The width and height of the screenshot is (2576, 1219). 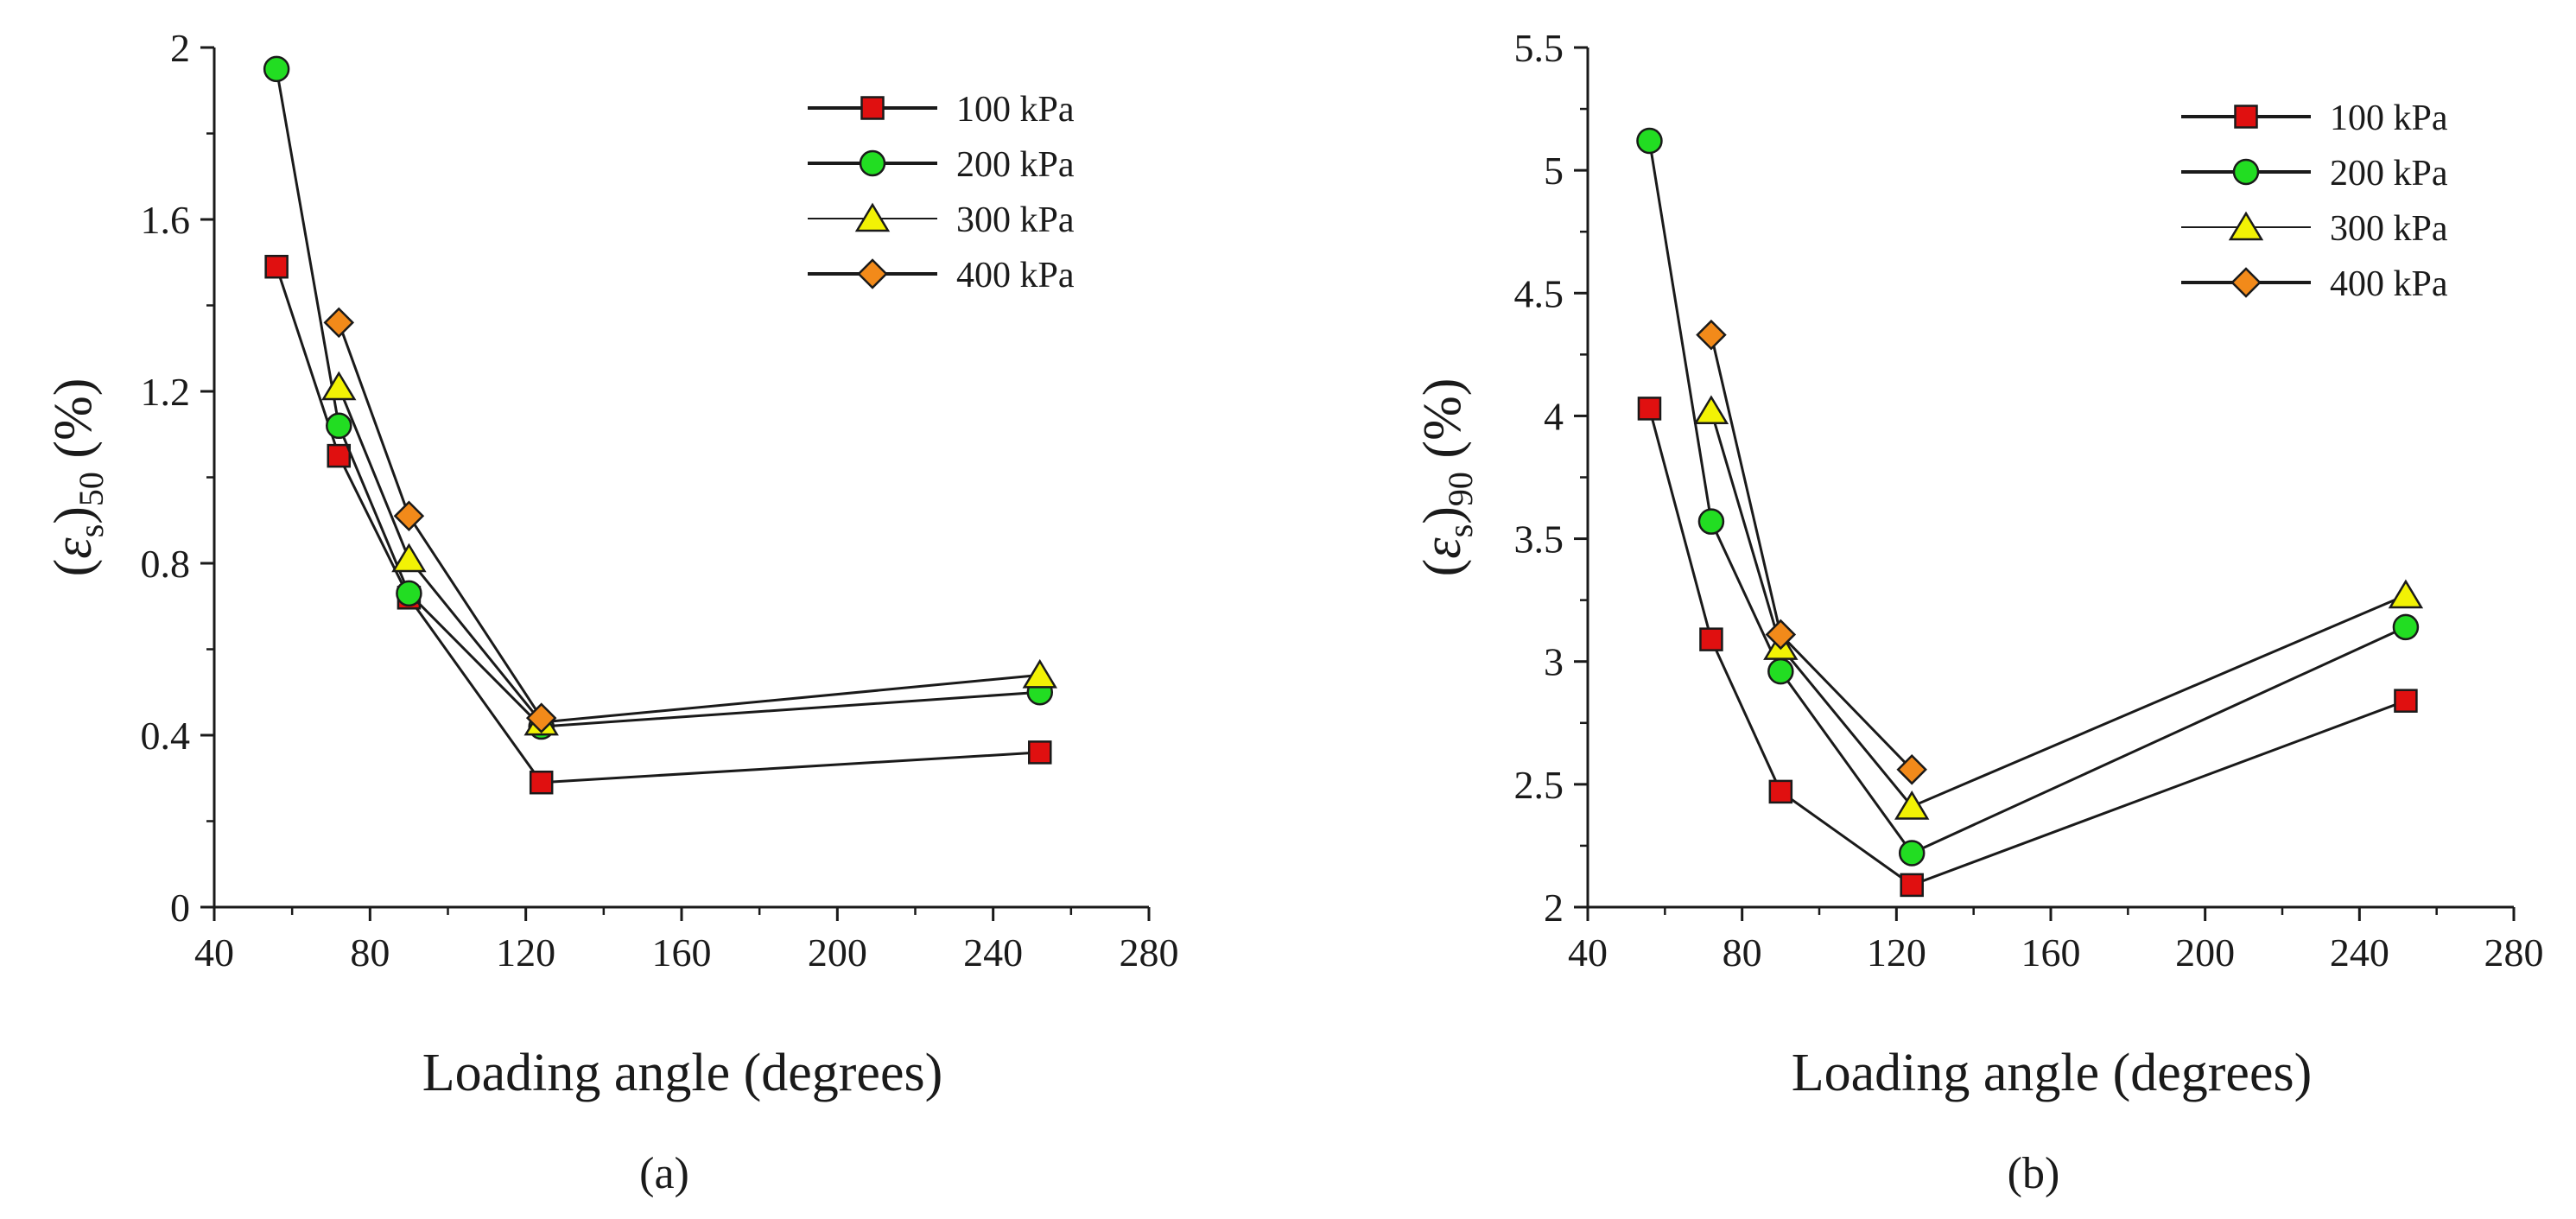 I want to click on panel-label: (b), so click(x=2034, y=1173).